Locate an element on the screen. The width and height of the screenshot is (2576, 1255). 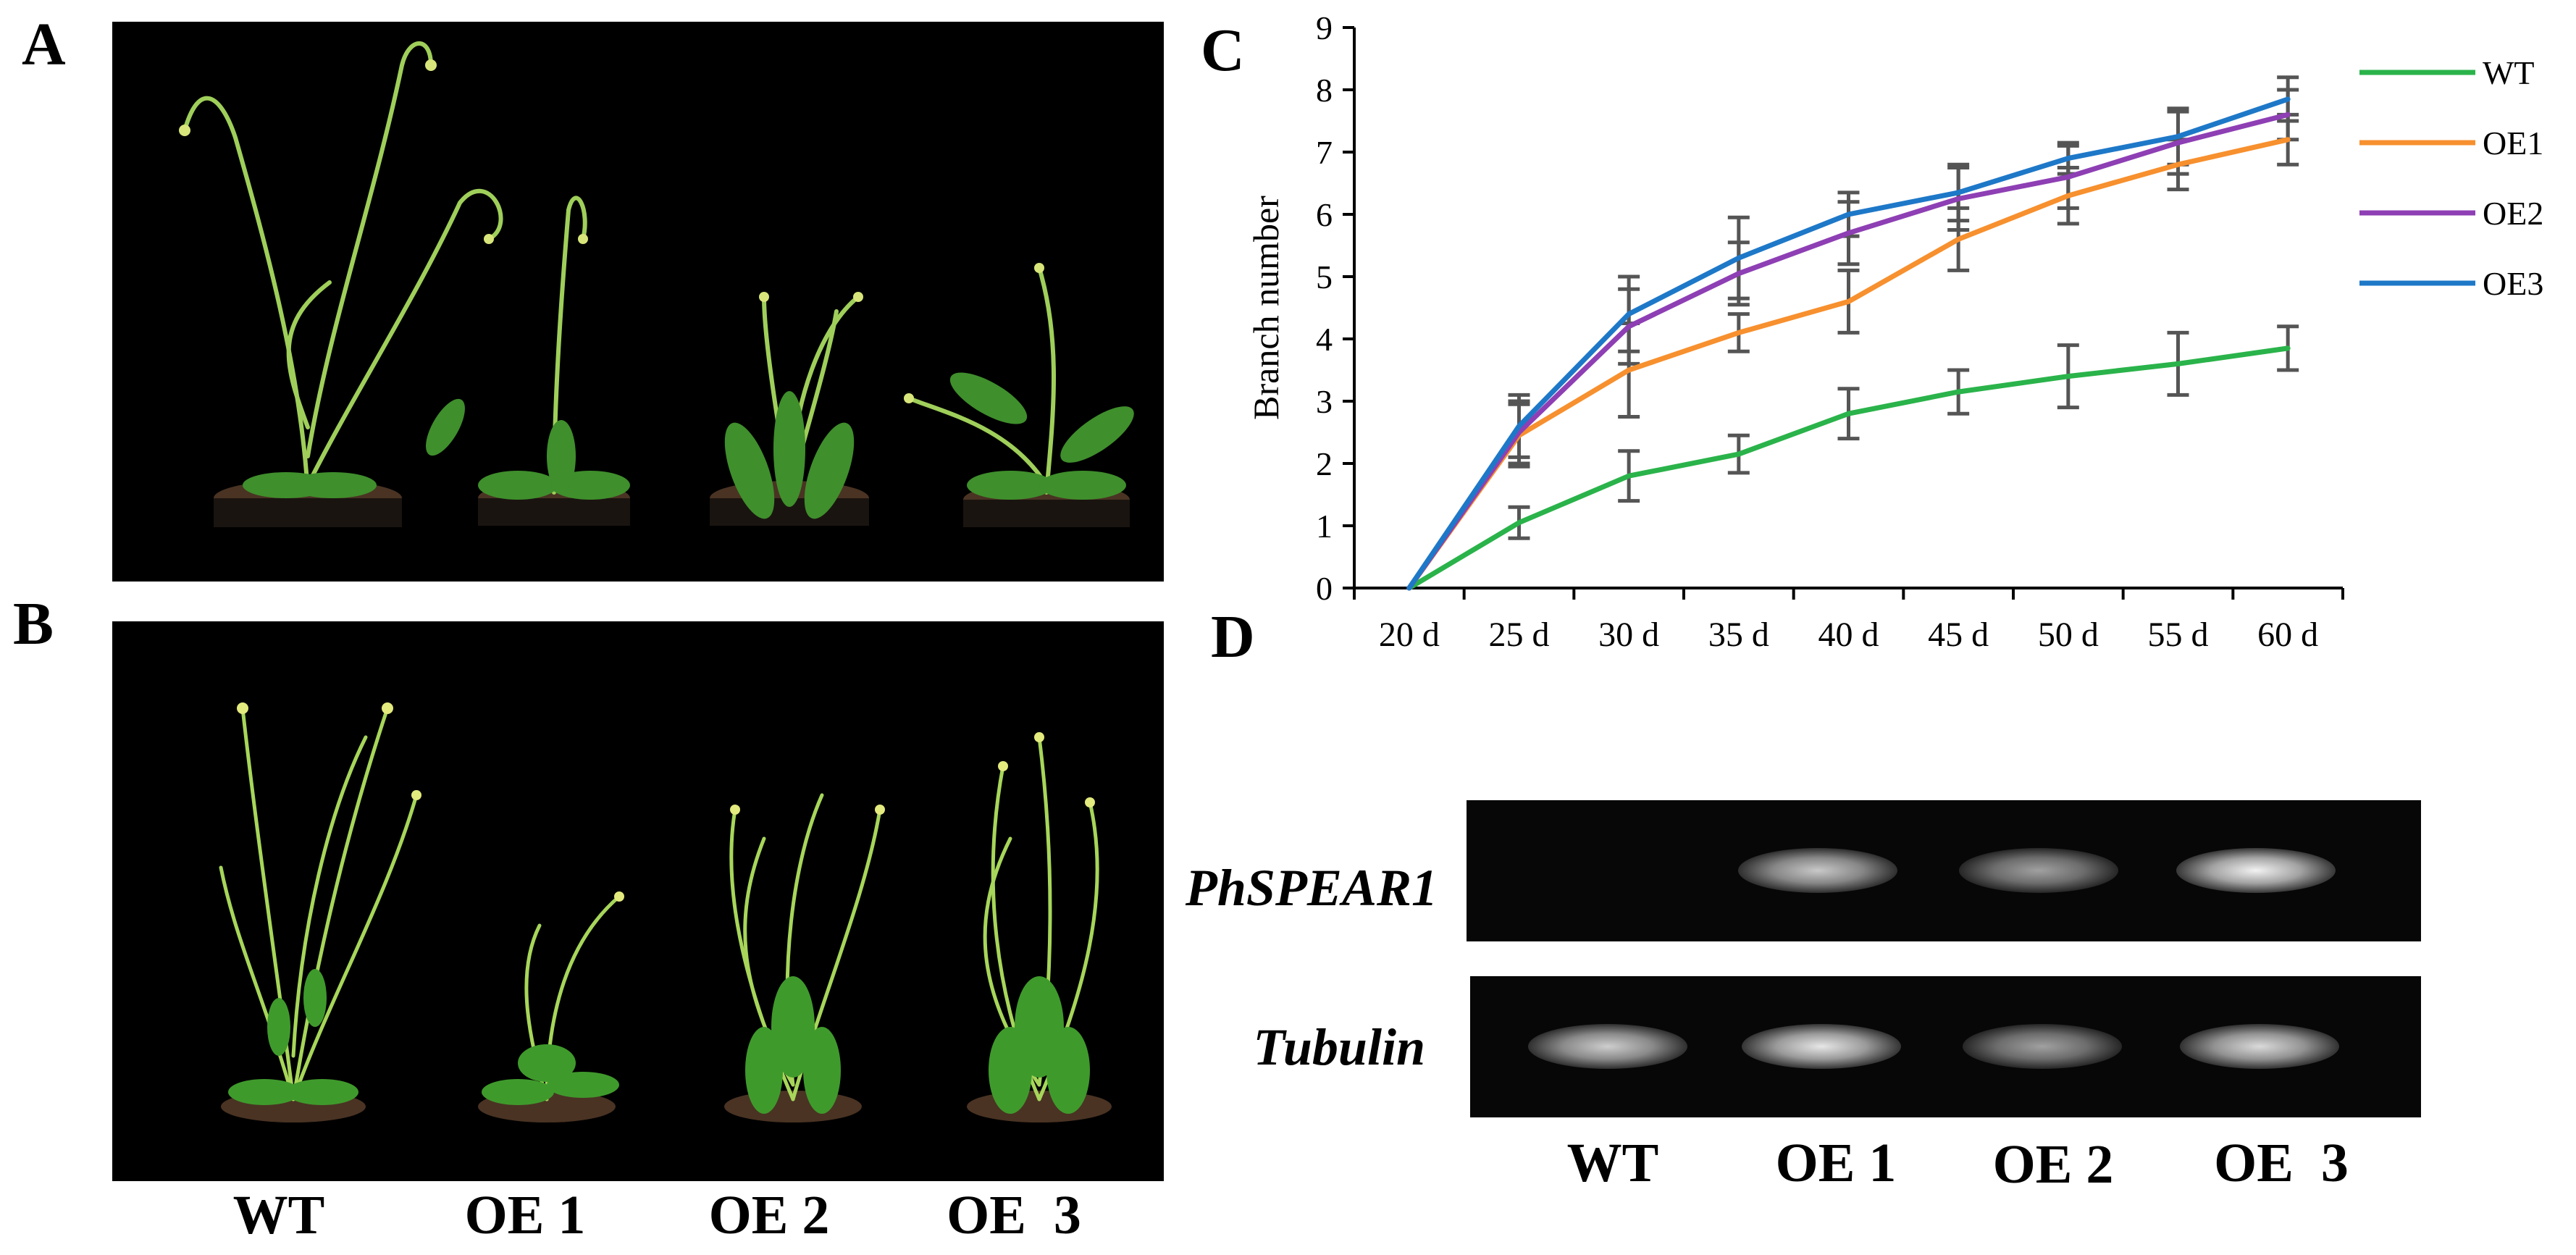
legend-label-oe3: OE3 is located at coordinates (2513, 283).